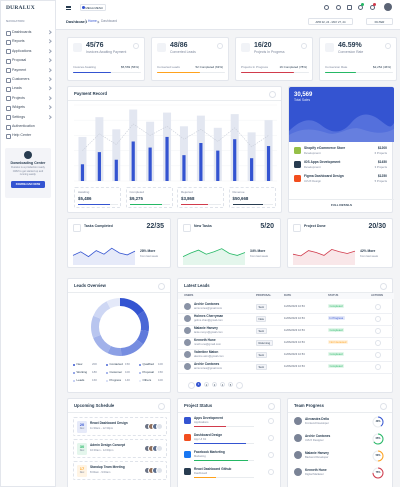 This screenshot has width=400, height=487. Describe the element at coordinates (84, 67) in the screenshot. I see `stat-foot: Invoices Awaiting` at that location.